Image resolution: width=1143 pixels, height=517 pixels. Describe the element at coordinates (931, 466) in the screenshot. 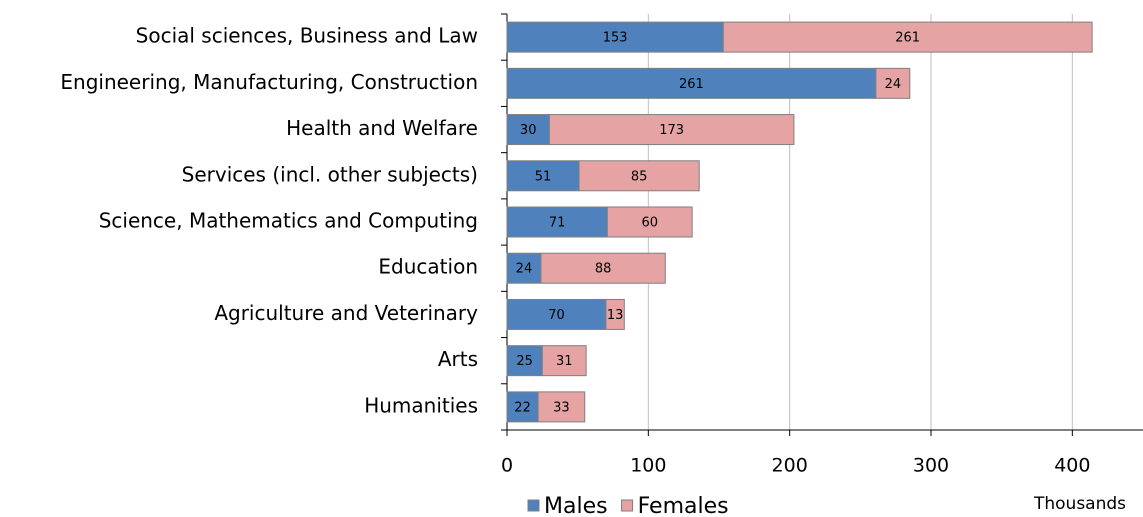

I see `x-tick-label: 300` at that location.